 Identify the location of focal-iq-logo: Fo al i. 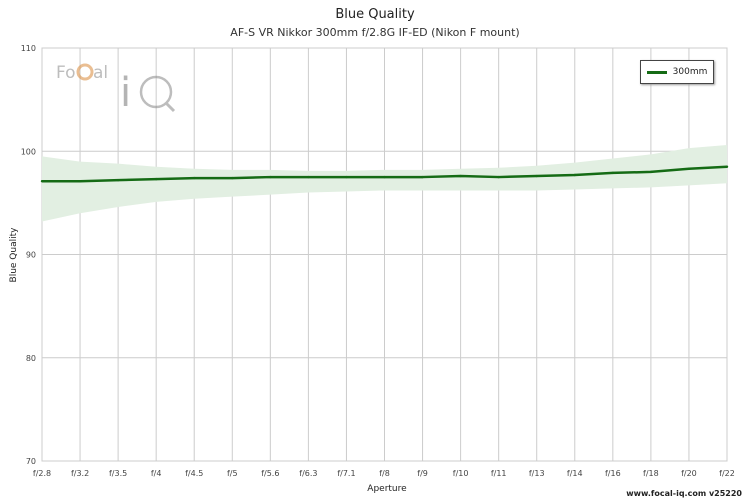
(116, 89).